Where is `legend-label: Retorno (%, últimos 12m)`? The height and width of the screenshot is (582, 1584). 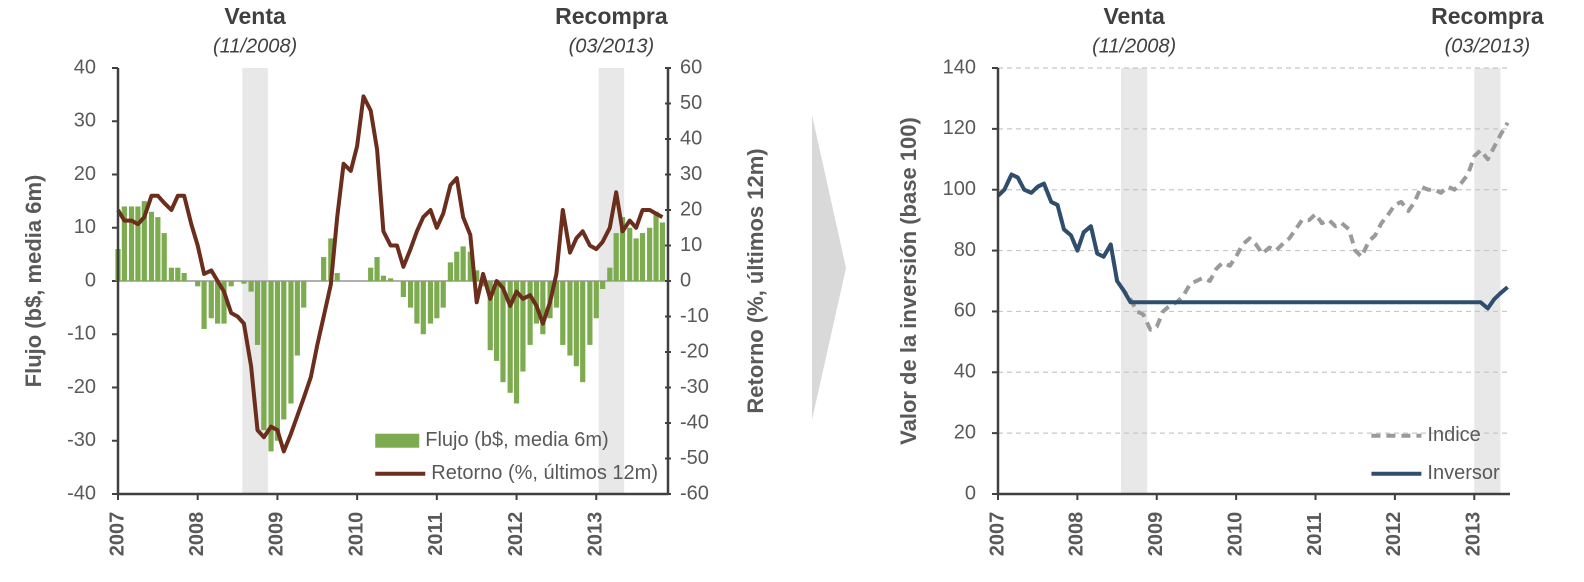 legend-label: Retorno (%, últimos 12m) is located at coordinates (544, 473).